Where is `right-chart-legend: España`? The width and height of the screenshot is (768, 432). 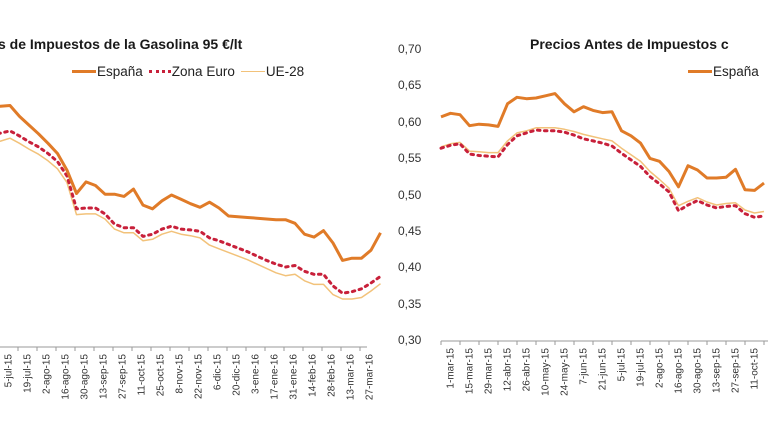
right-chart-legend: España is located at coordinates (726, 71).